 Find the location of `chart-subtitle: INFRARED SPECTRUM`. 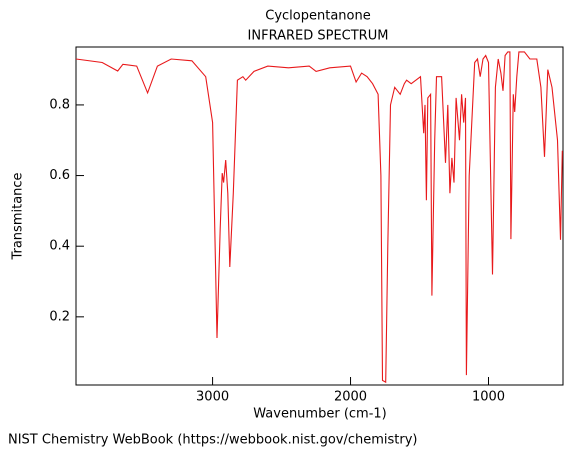

chart-subtitle: INFRARED SPECTRUM is located at coordinates (318, 36).